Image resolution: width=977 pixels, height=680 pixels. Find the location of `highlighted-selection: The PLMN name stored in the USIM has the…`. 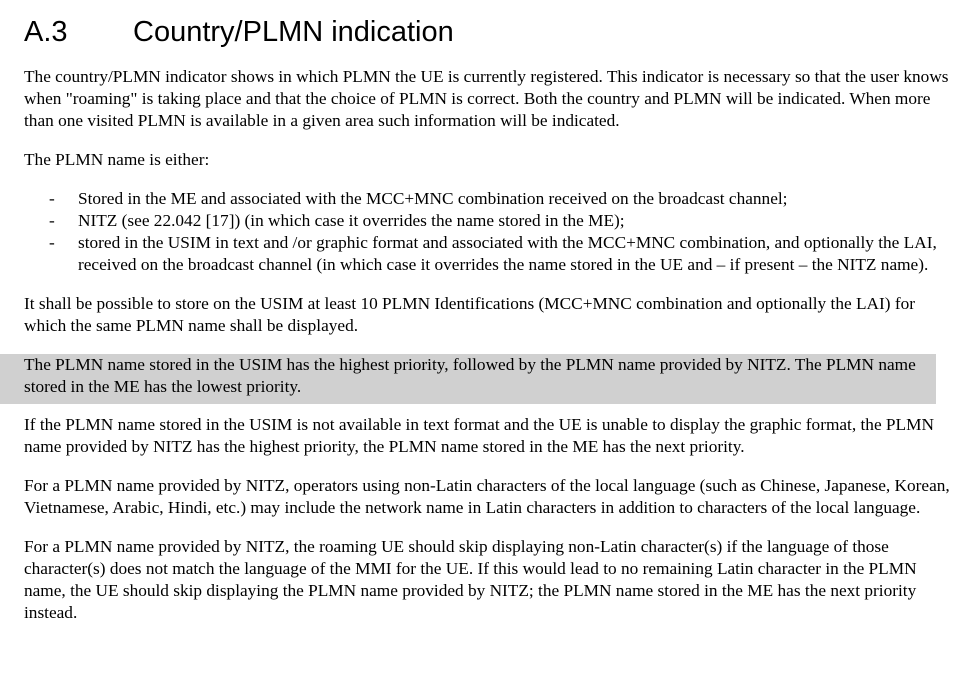

highlighted-selection: The PLMN name stored in the USIM has the… is located at coordinates (477, 382).